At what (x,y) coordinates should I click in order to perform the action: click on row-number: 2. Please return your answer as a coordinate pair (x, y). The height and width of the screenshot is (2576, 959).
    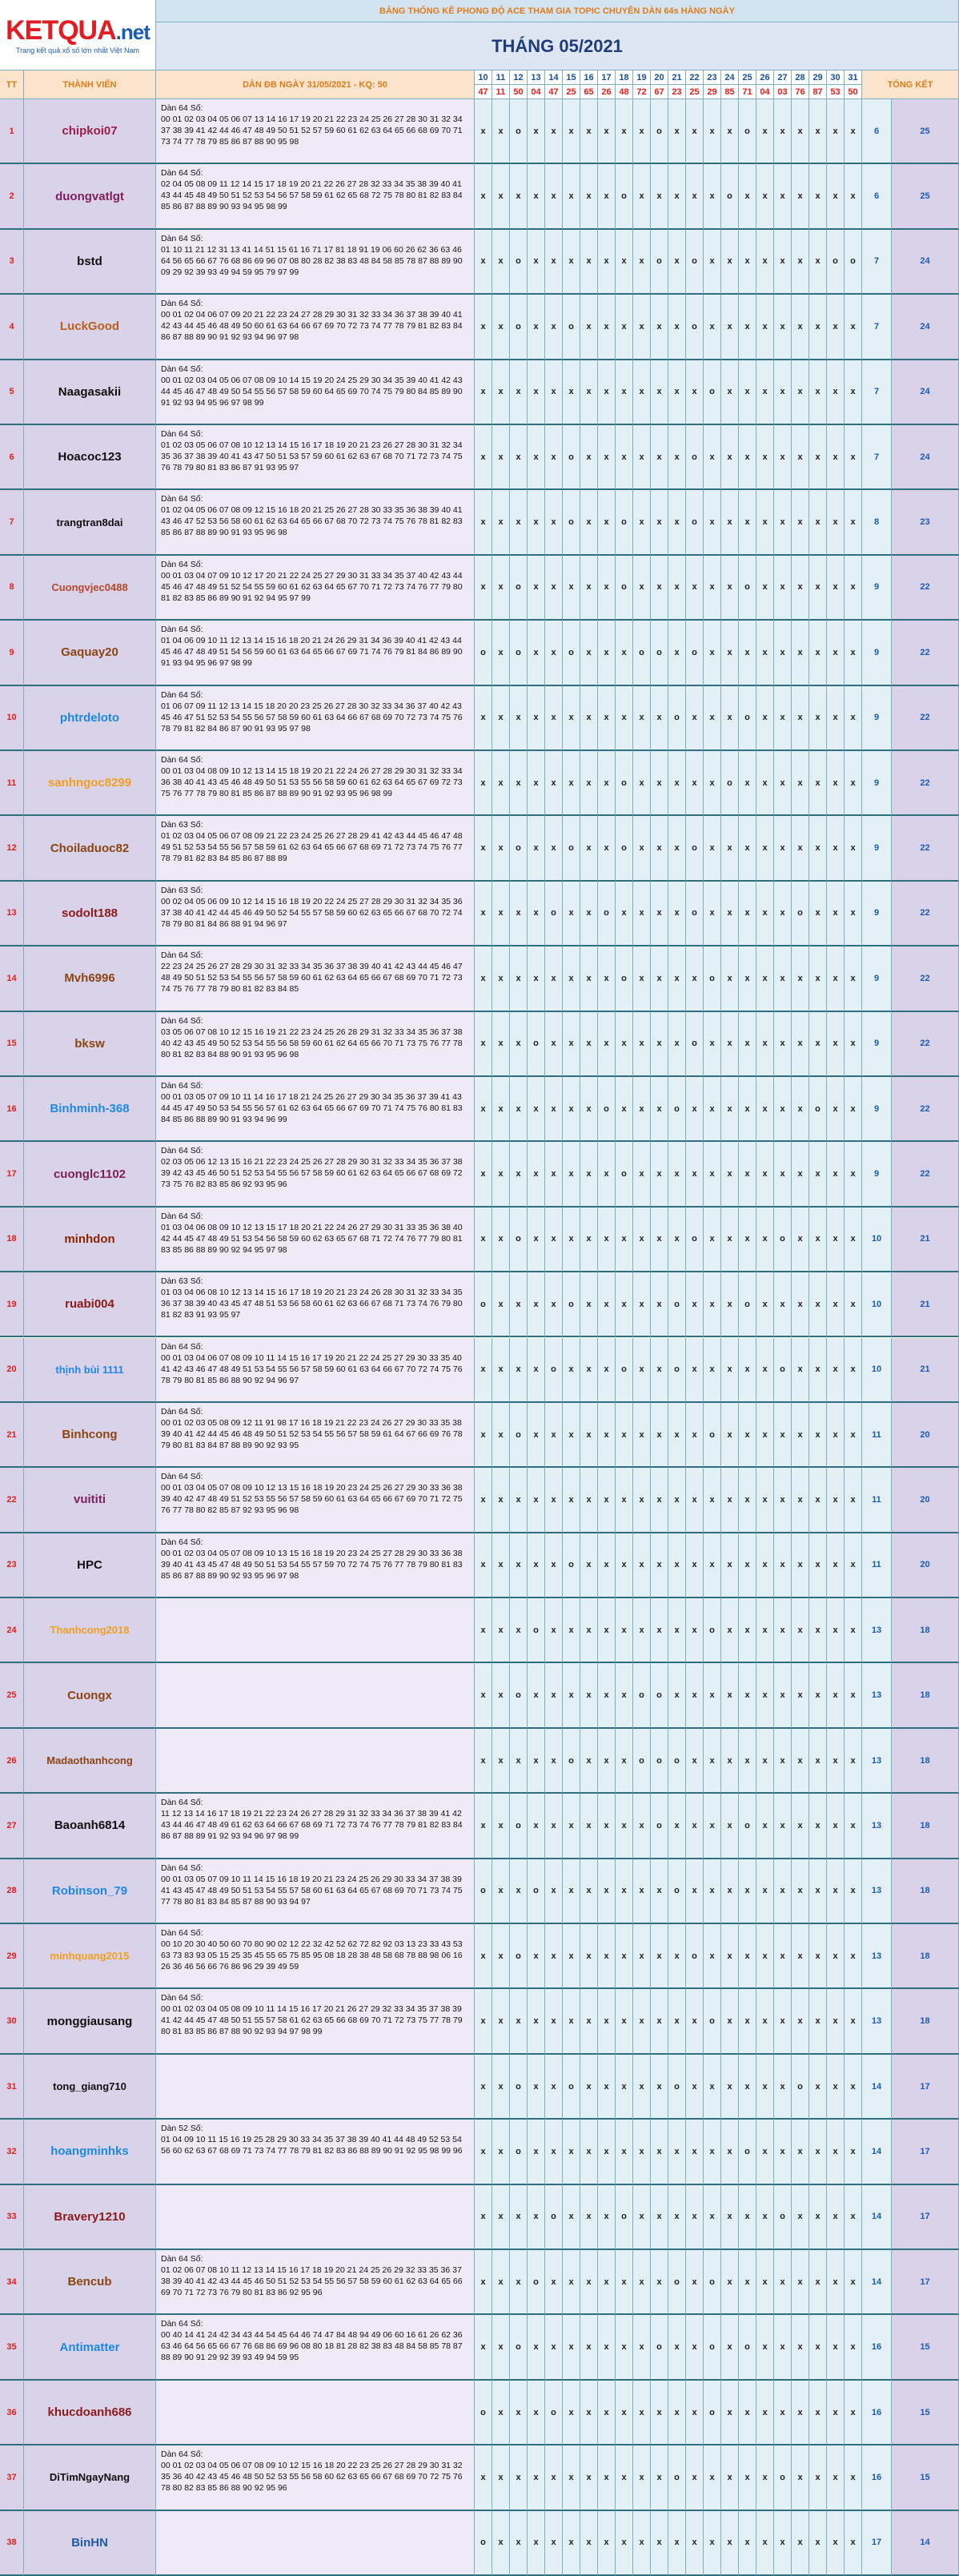
    Looking at the image, I should click on (12, 197).